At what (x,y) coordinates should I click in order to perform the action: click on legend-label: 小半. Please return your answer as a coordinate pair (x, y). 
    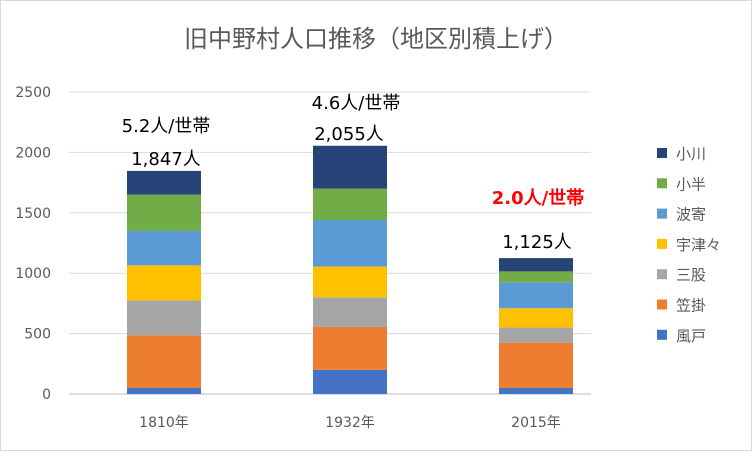
    Looking at the image, I should click on (691, 184).